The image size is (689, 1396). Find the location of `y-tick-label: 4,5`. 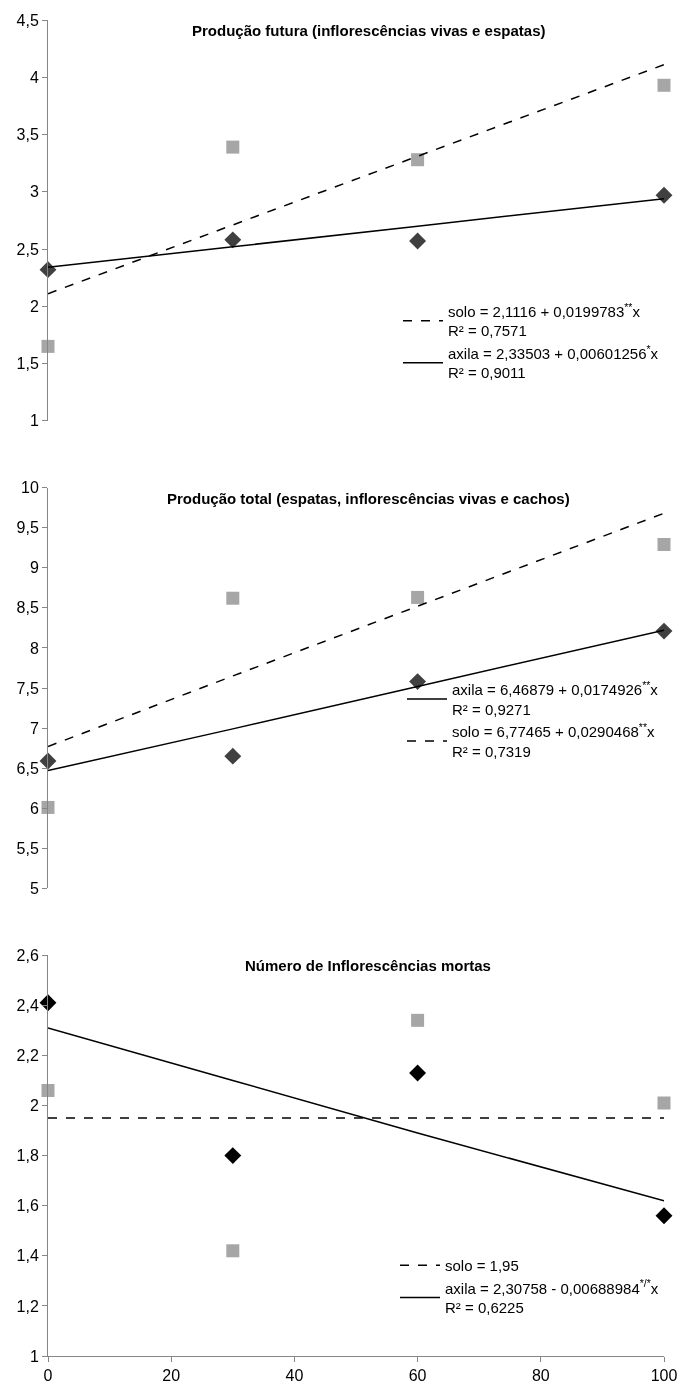

y-tick-label: 4,5 is located at coordinates (27, 20).